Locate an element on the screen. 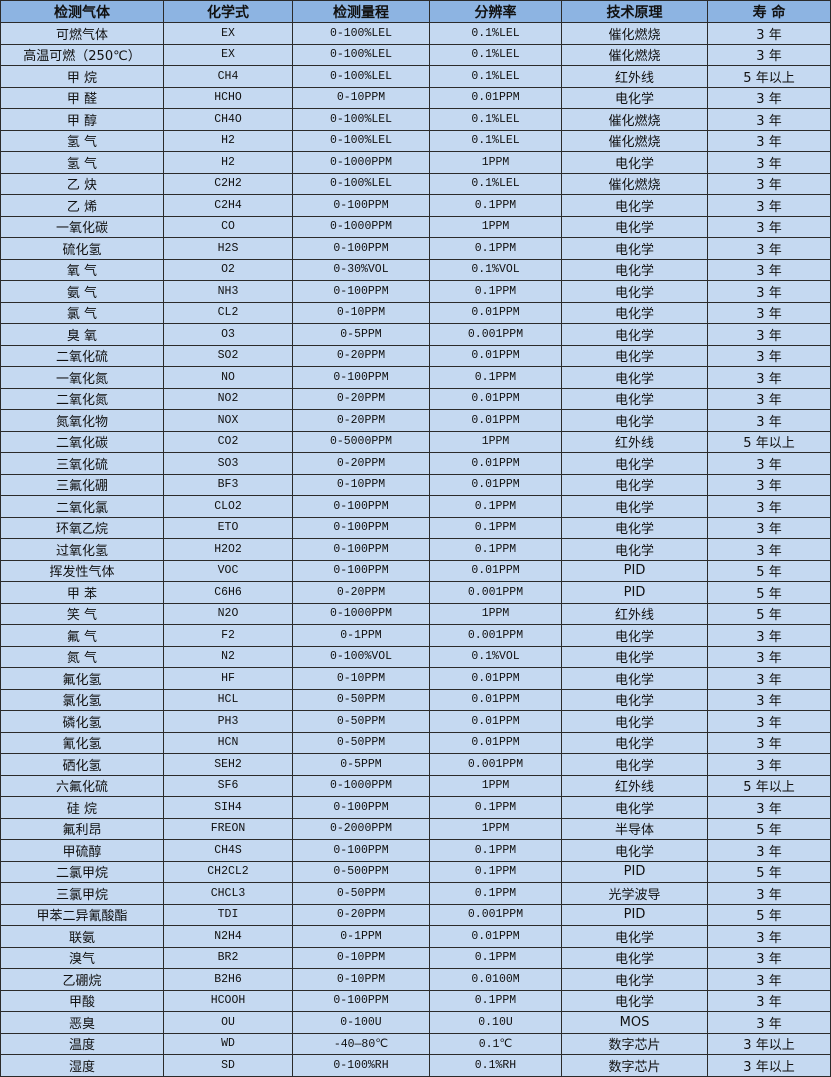  cell-gas: 乙 烯 is located at coordinates (82, 205).